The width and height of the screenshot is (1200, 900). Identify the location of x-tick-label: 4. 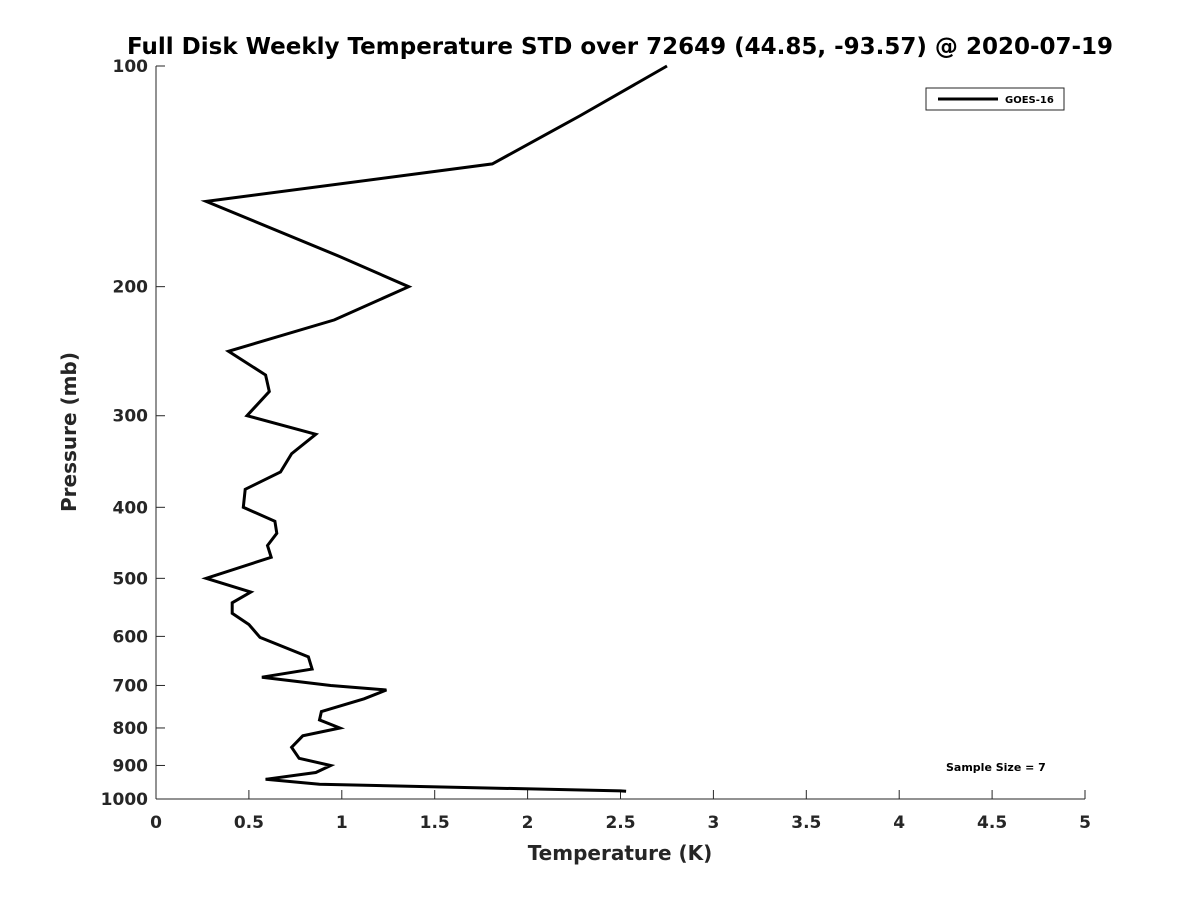
(899, 823).